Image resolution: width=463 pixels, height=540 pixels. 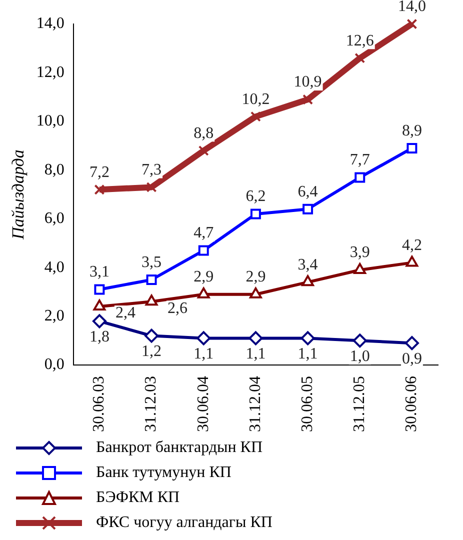 What do you see at coordinates (360, 41) in the screenshot?
I see `data-label: 12,6` at bounding box center [360, 41].